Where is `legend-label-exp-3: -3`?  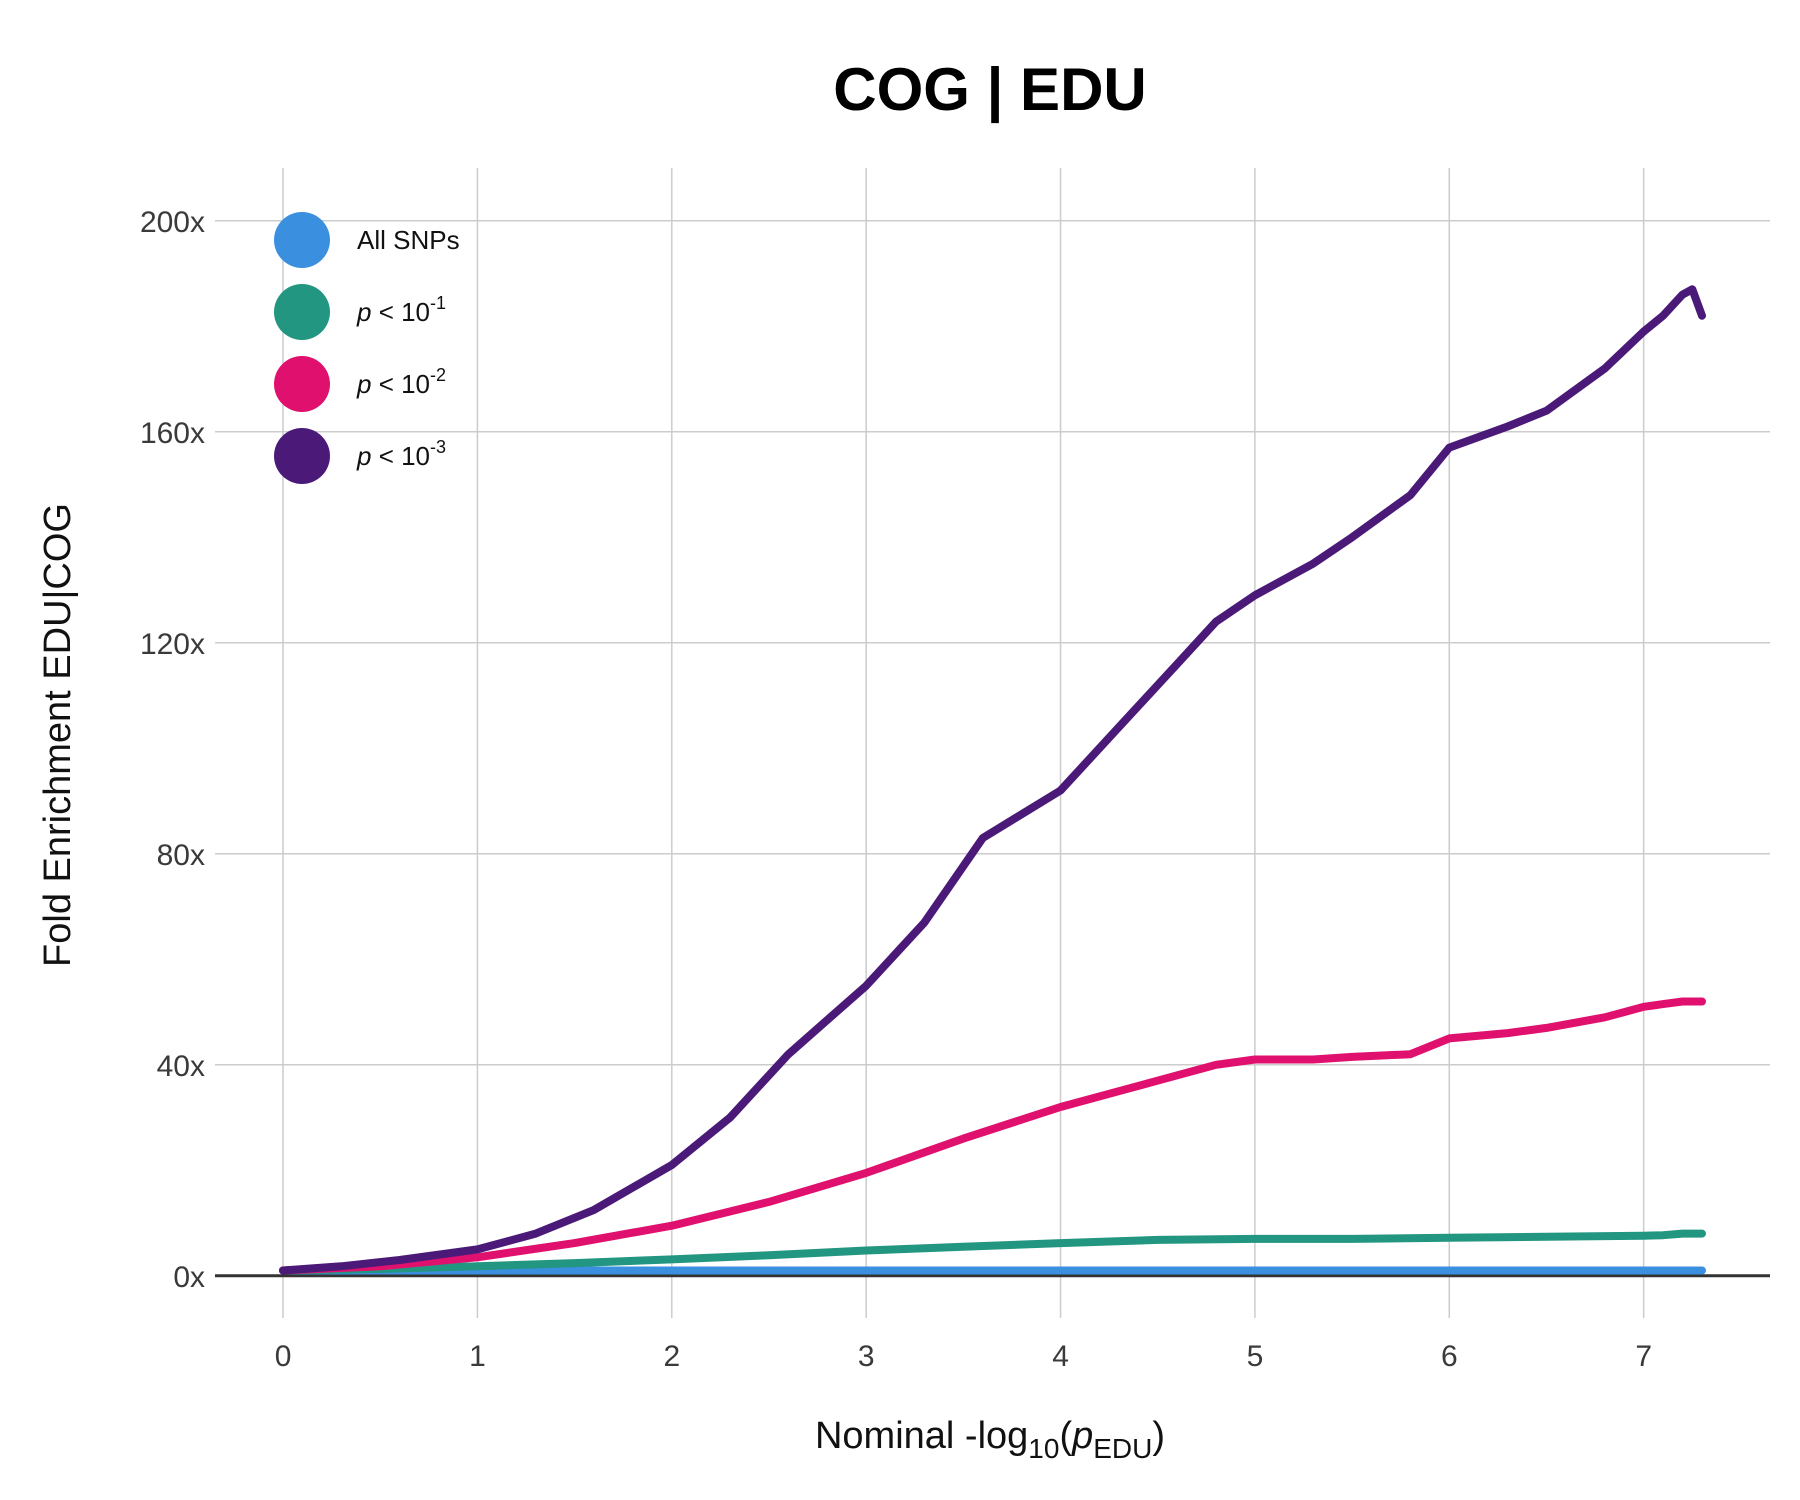
legend-label-exp-3: -3 is located at coordinates (438, 447).